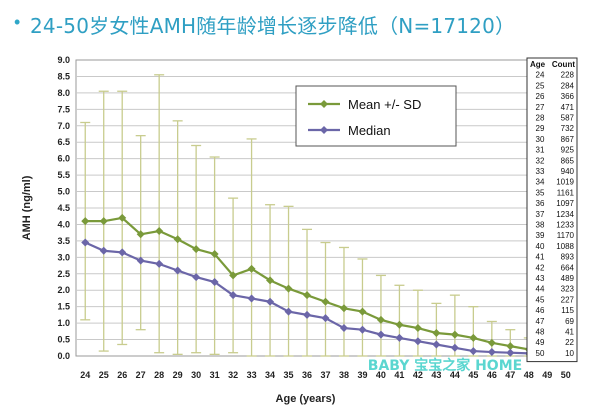 This screenshot has width=600, height=410. I want to click on table-cell-age: 33, so click(540, 171).